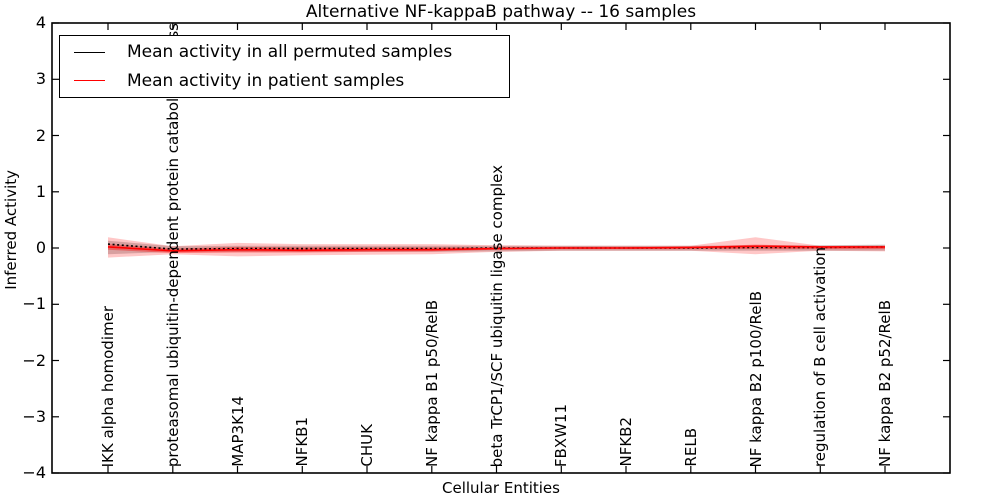 The width and height of the screenshot is (1000, 500). I want to click on x-tick-label: regulation of B cell activation, so click(820, 356).